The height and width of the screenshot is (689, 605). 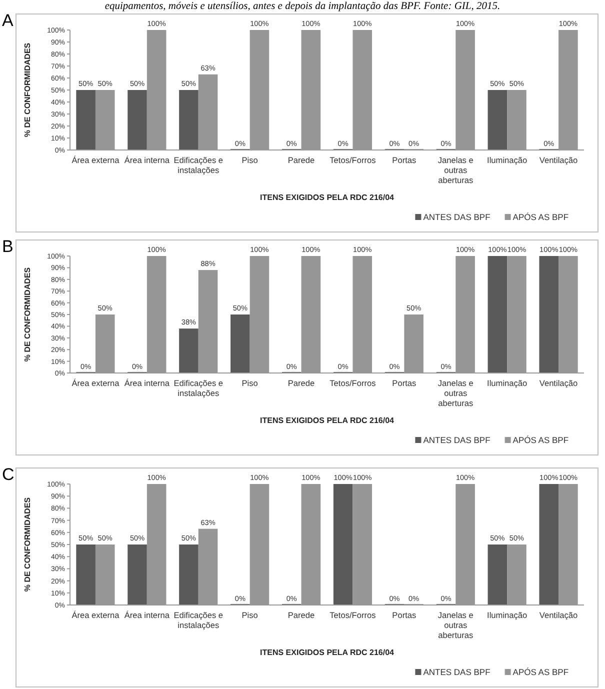 What do you see at coordinates (8, 474) in the screenshot?
I see `chart-title: C` at bounding box center [8, 474].